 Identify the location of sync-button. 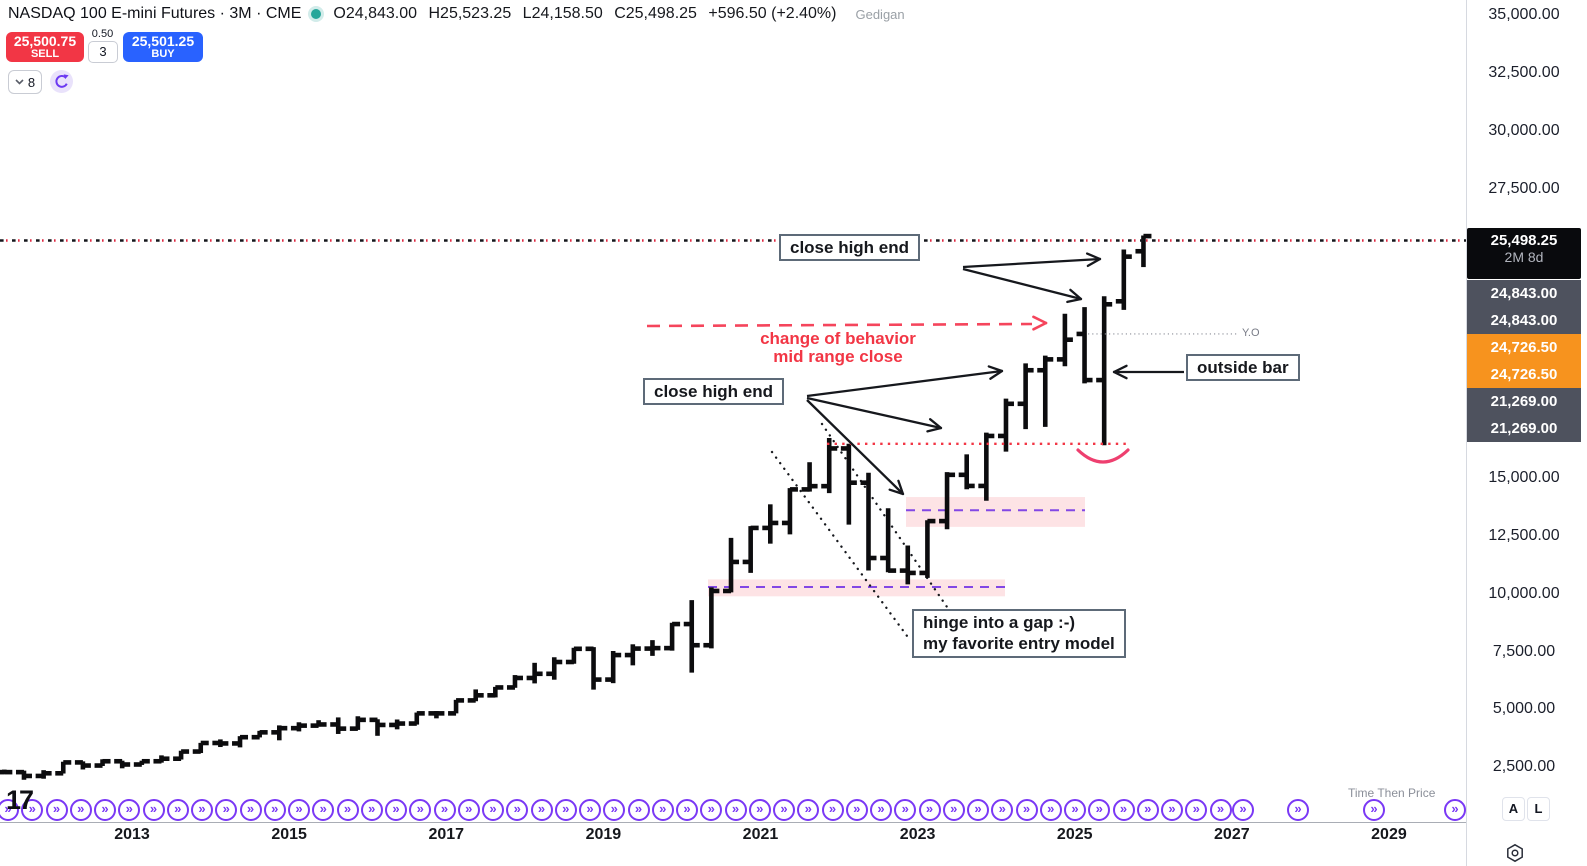
(61, 81).